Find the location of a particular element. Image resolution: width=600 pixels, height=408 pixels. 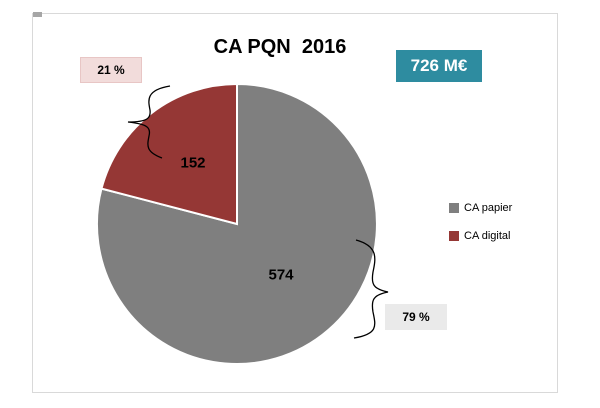

legend-label-digital: CA digital is located at coordinates (487, 236).